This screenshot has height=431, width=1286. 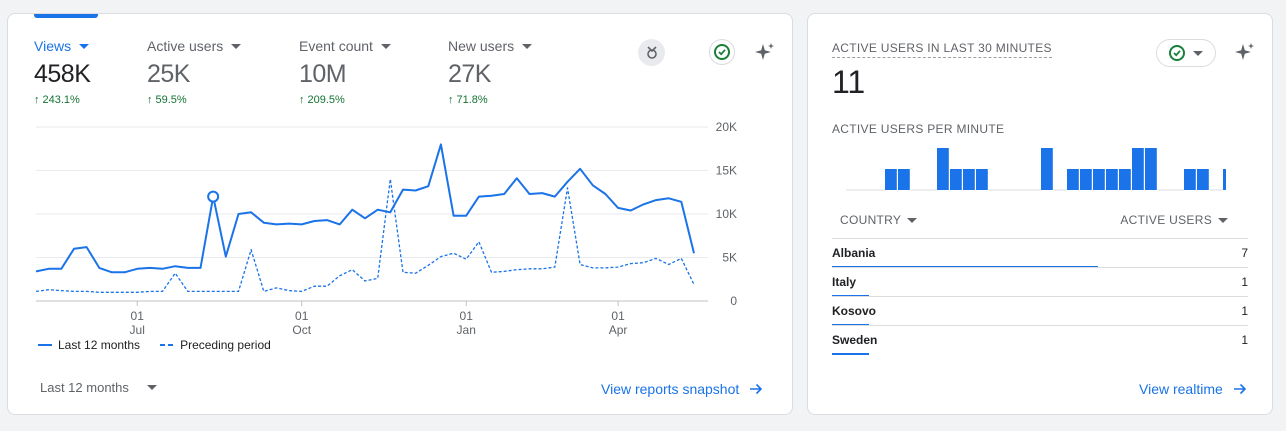 What do you see at coordinates (1193, 389) in the screenshot?
I see `view-realtime-link: View realtime` at bounding box center [1193, 389].